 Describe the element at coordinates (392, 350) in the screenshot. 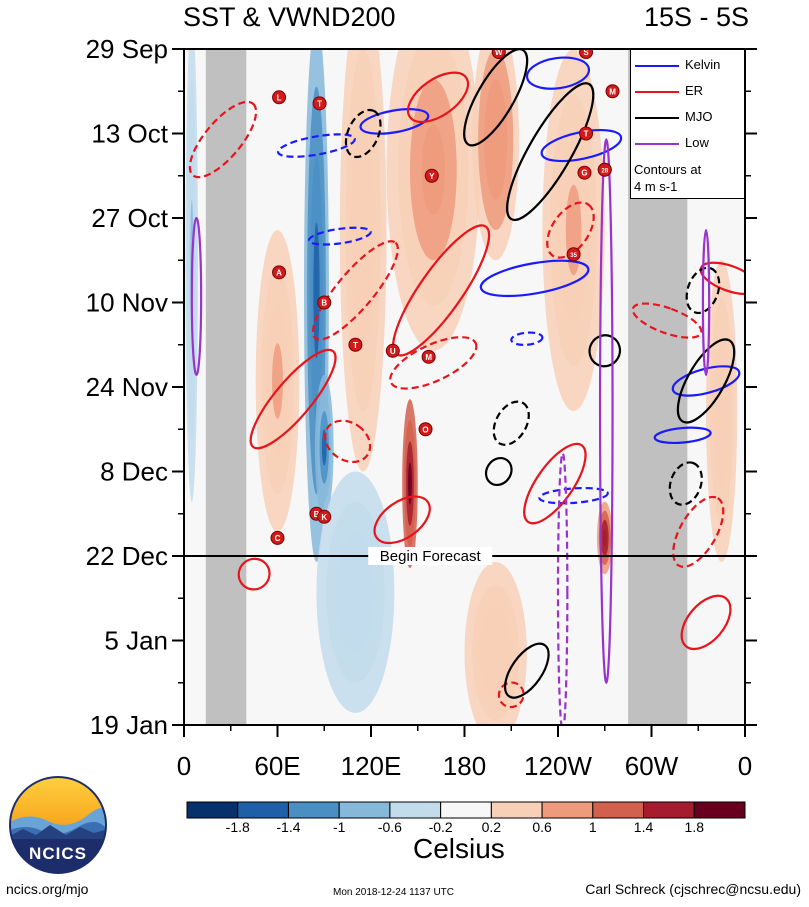

I see `storm-marker-14: U` at that location.